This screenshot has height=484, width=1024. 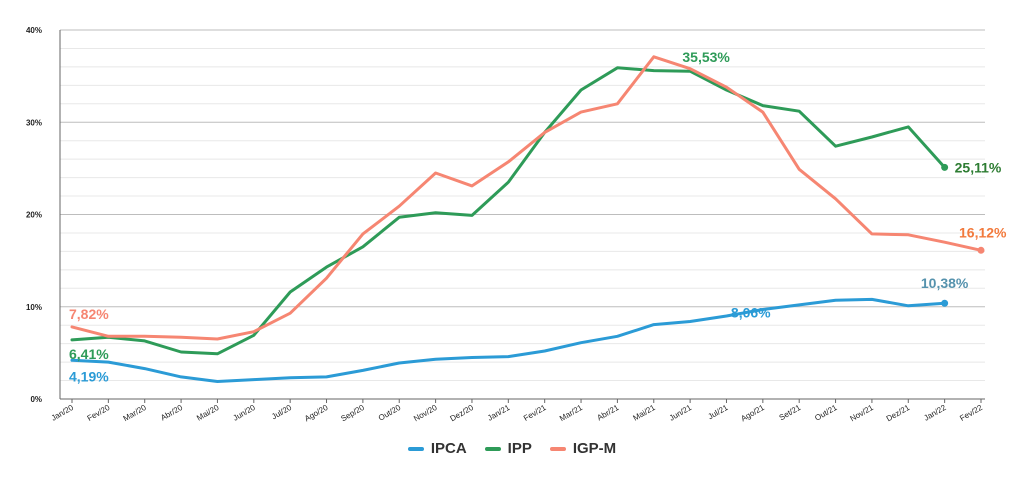 What do you see at coordinates (898, 413) in the screenshot?
I see `x-tick-label: Dez/21` at bounding box center [898, 413].